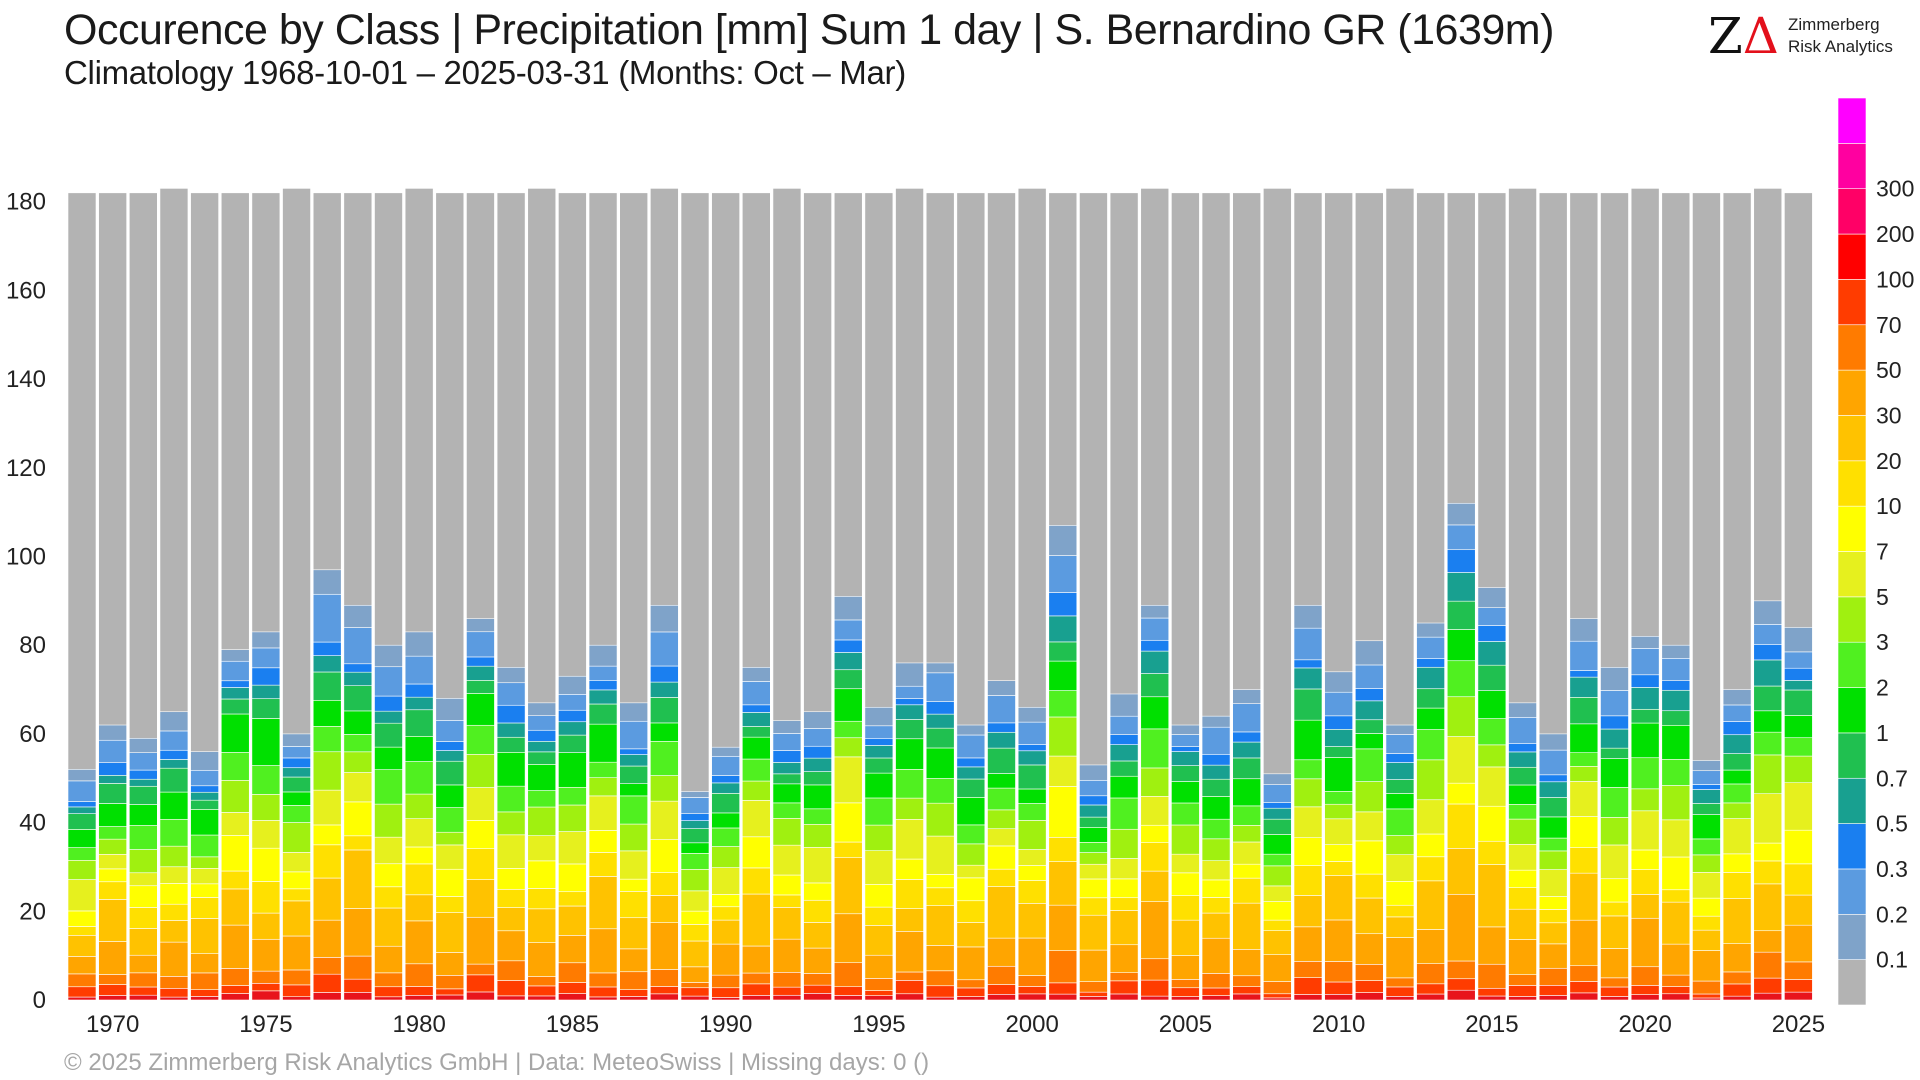 The image size is (1920, 1080). What do you see at coordinates (1892, 824) in the screenshot?
I see `legend-label: 0.5` at bounding box center [1892, 824].